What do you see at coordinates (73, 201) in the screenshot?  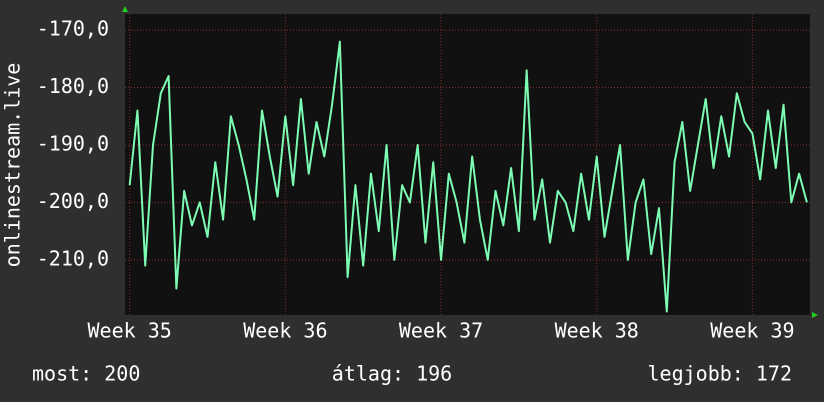 I see `y-tick-label: -200,0` at bounding box center [73, 201].